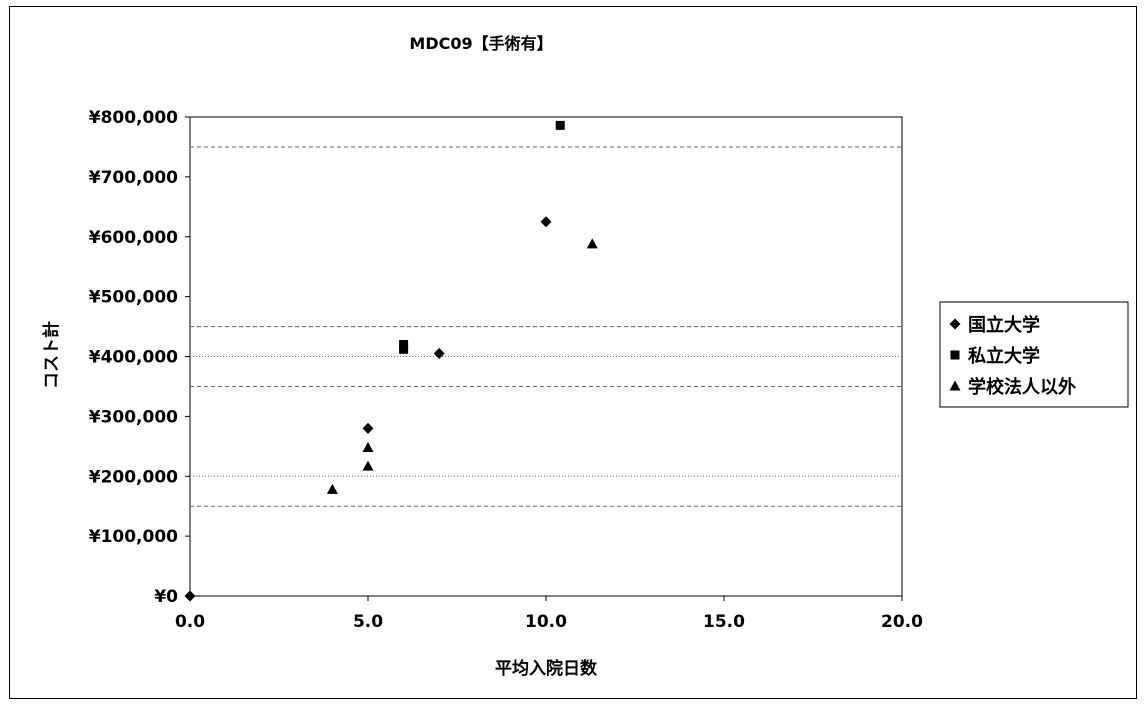 The height and width of the screenshot is (704, 1144). What do you see at coordinates (133, 238) in the screenshot?
I see `y-tick-label: ¥600,000` at bounding box center [133, 238].